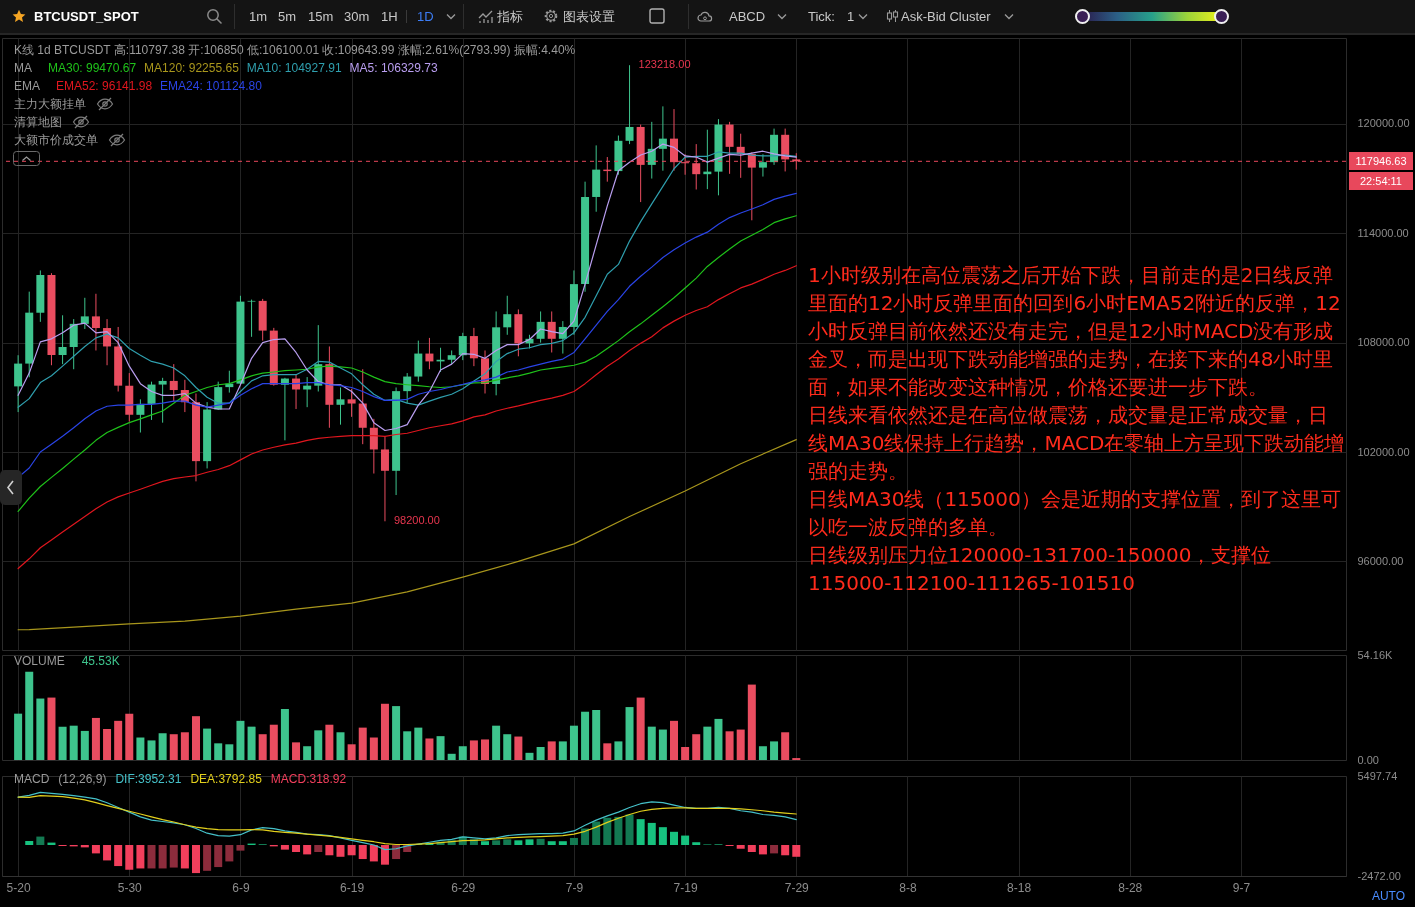  Describe the element at coordinates (1076, 443) in the screenshot. I see `annotation: 日线来看依然还是在高位做震荡，成交量是正常成交量，日线MA30线保持上行趋势，MACD在零轴上方呈现下跌动能增强的走势。` at that location.